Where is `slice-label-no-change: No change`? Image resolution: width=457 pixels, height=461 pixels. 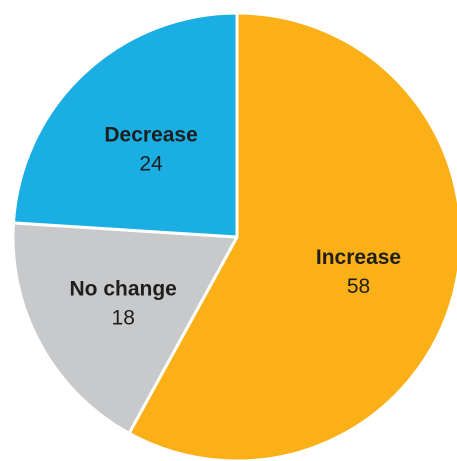 slice-label-no-change: No change is located at coordinates (123, 289).